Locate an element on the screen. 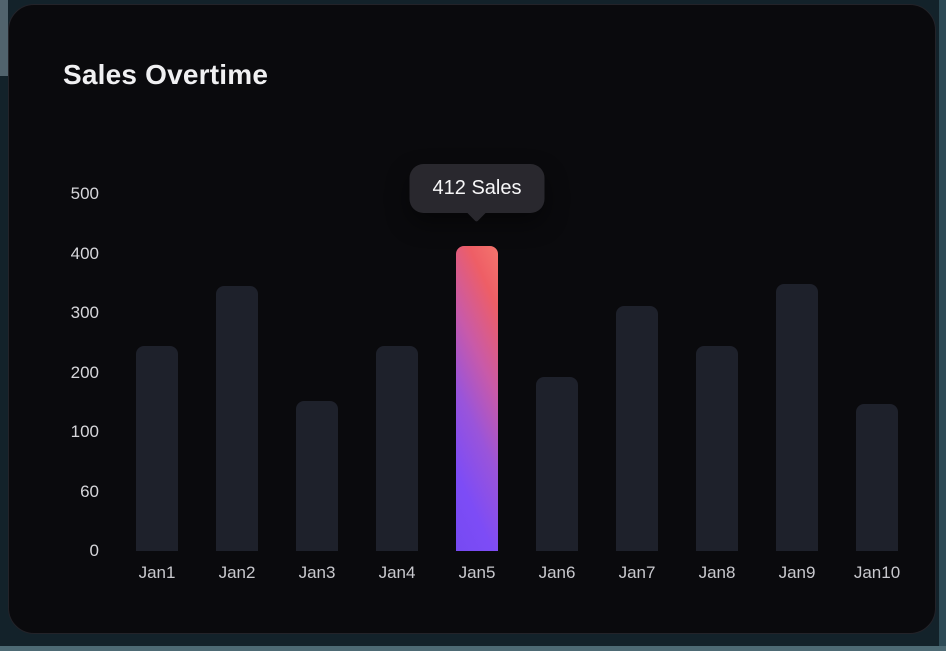  x-axis-label-jan4: Jan4 is located at coordinates (397, 572).